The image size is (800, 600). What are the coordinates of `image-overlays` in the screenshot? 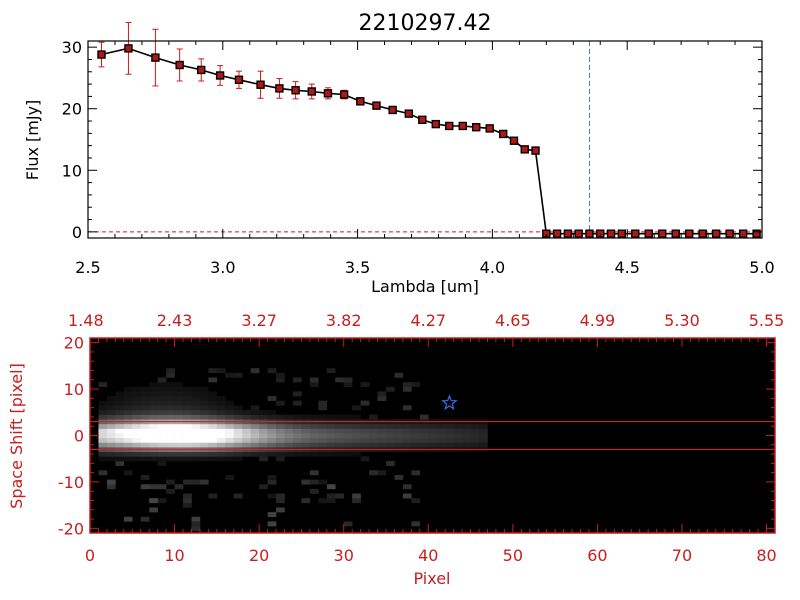 It's located at (432, 422).